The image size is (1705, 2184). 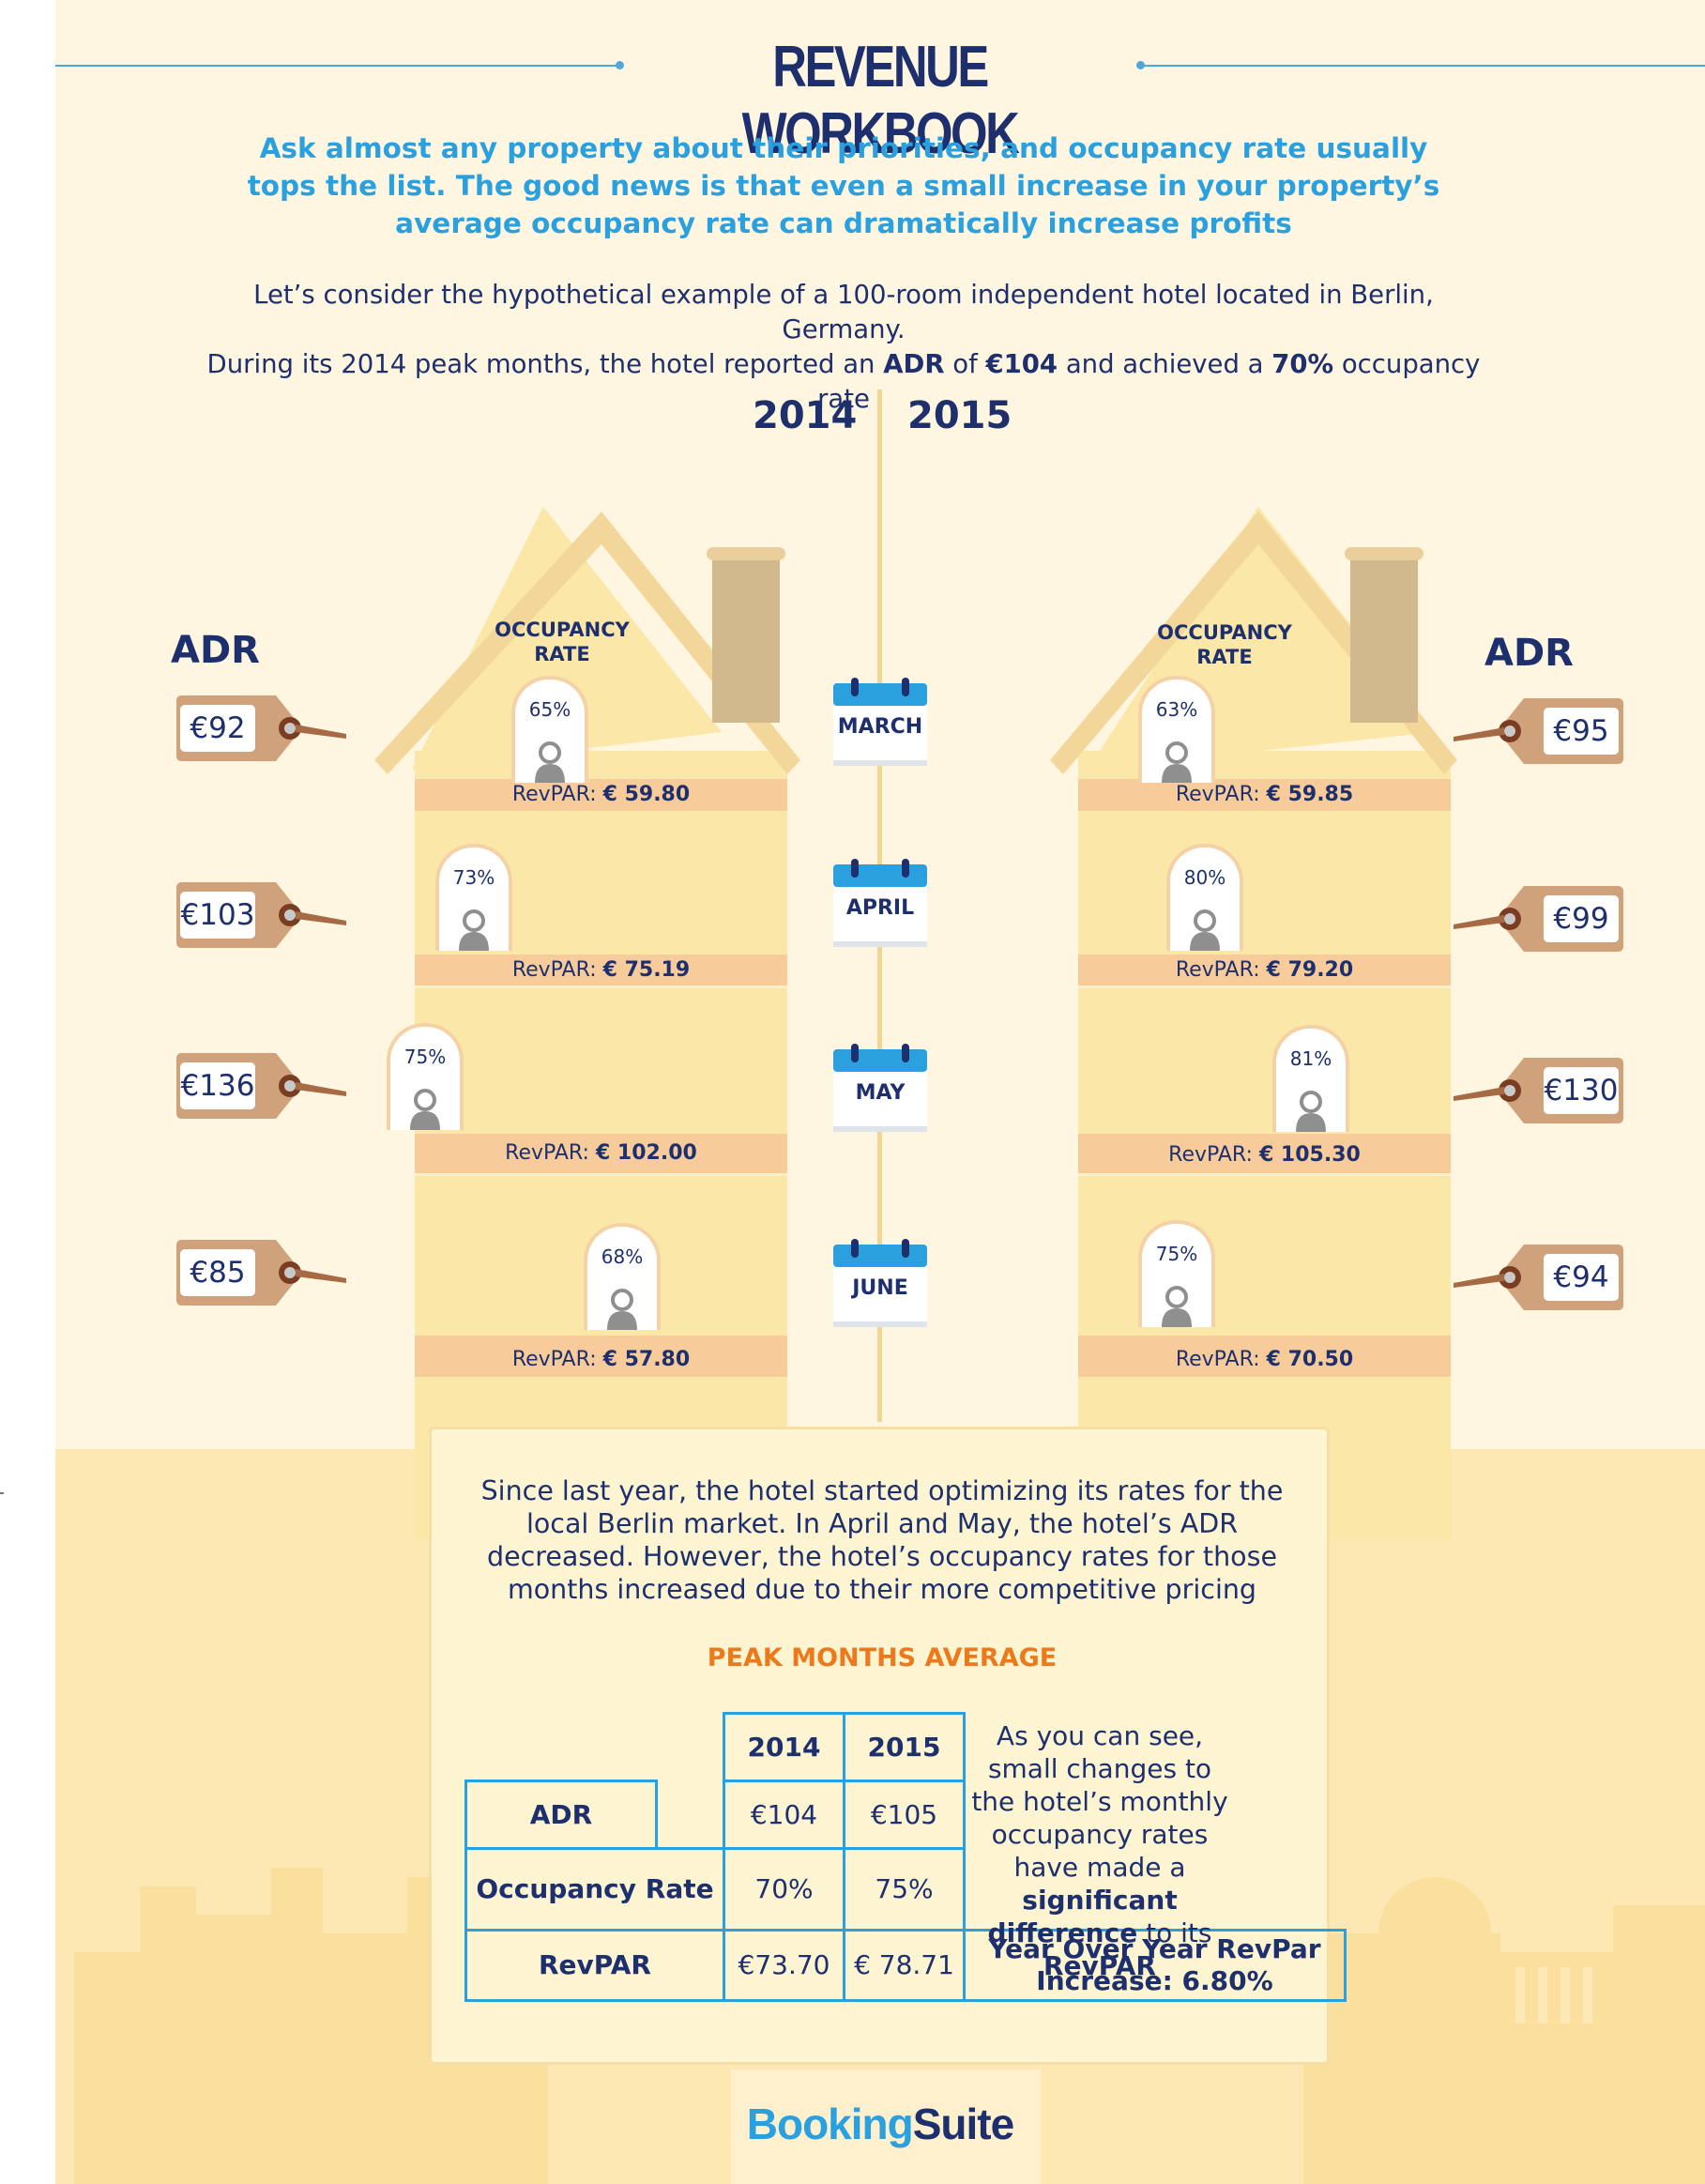 I want to click on adr-value: €92, so click(x=217, y=728).